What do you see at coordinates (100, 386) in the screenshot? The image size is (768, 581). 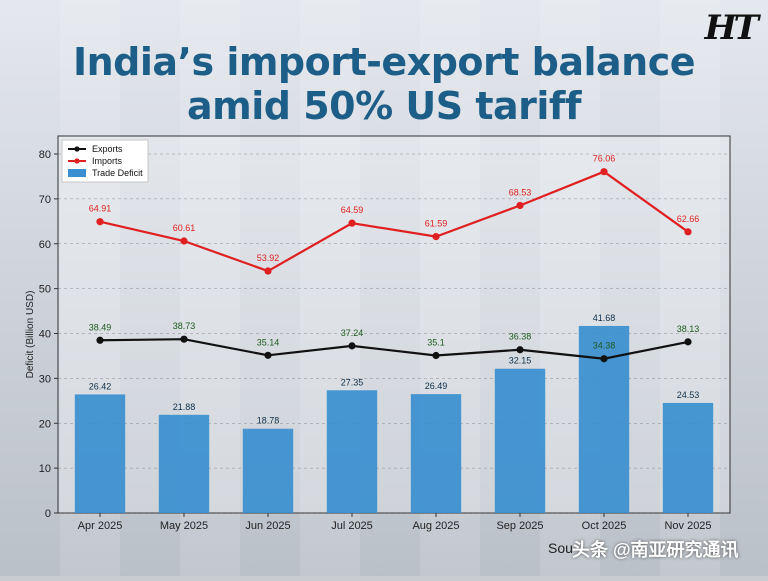 I see `bar-value-label: 26.42` at bounding box center [100, 386].